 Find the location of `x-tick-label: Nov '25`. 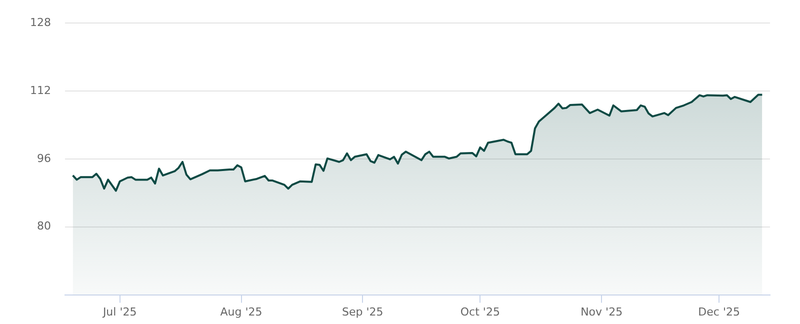

x-tick-label: Nov '25 is located at coordinates (601, 311).